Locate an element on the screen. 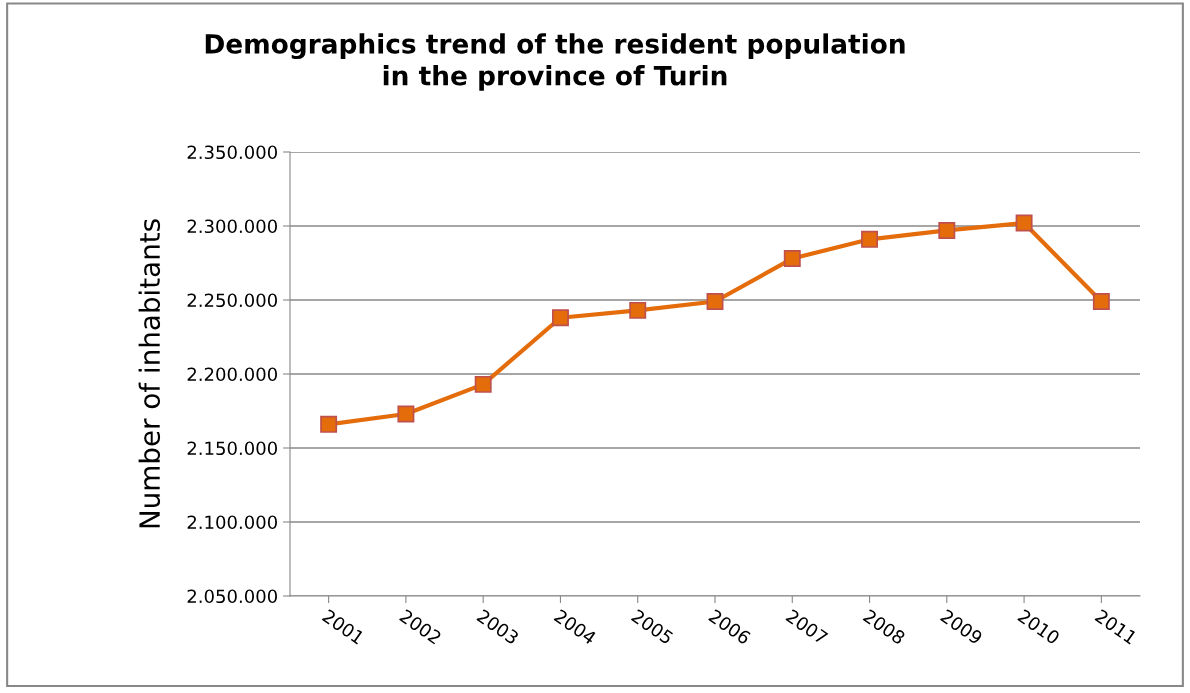  y-tick-label: 2.300.000 is located at coordinates (232, 226).